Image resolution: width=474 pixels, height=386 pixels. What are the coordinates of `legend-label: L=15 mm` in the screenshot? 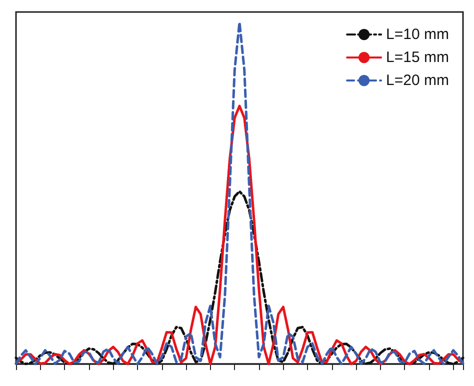 It's located at (418, 57).